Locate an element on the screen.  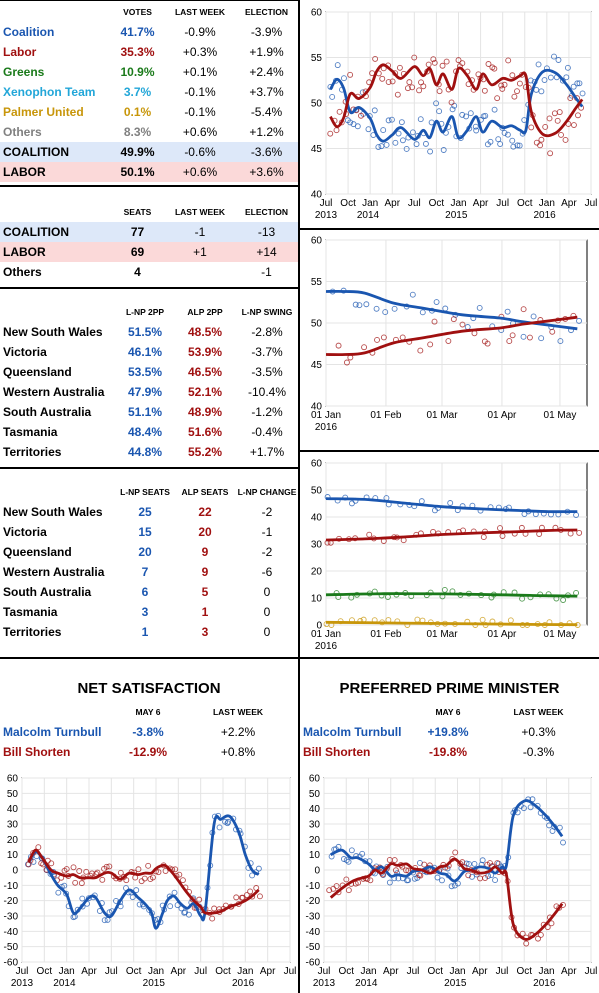
votes-tpp-party: LABOR is located at coordinates (55, 172).